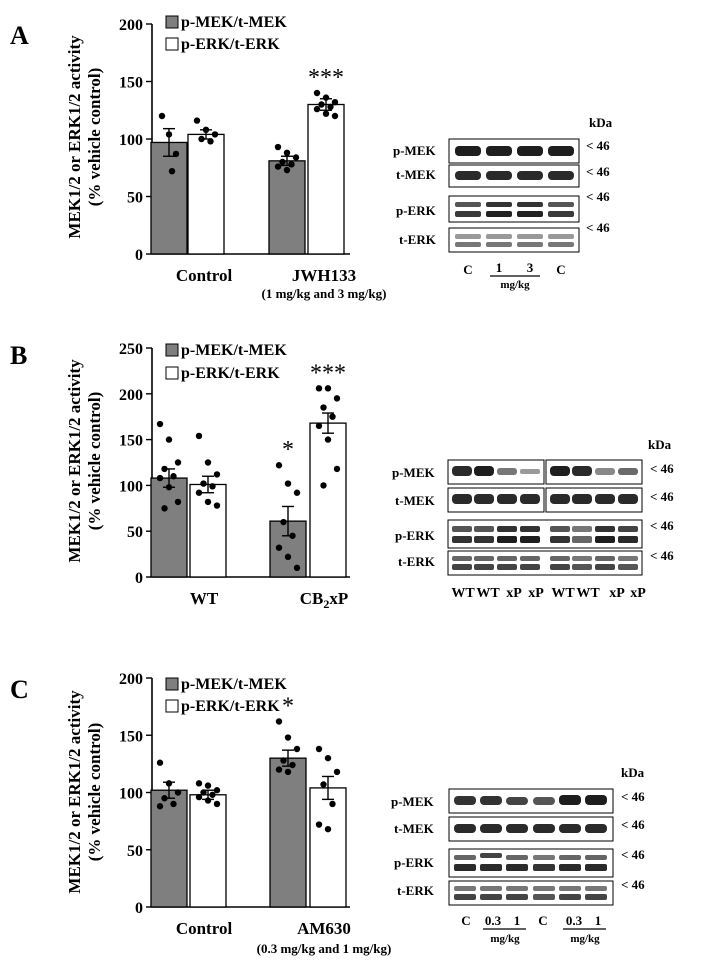 Image resolution: width=706 pixels, height=972 pixels. What do you see at coordinates (204, 928) in the screenshot?
I see `category-label: Control` at bounding box center [204, 928].